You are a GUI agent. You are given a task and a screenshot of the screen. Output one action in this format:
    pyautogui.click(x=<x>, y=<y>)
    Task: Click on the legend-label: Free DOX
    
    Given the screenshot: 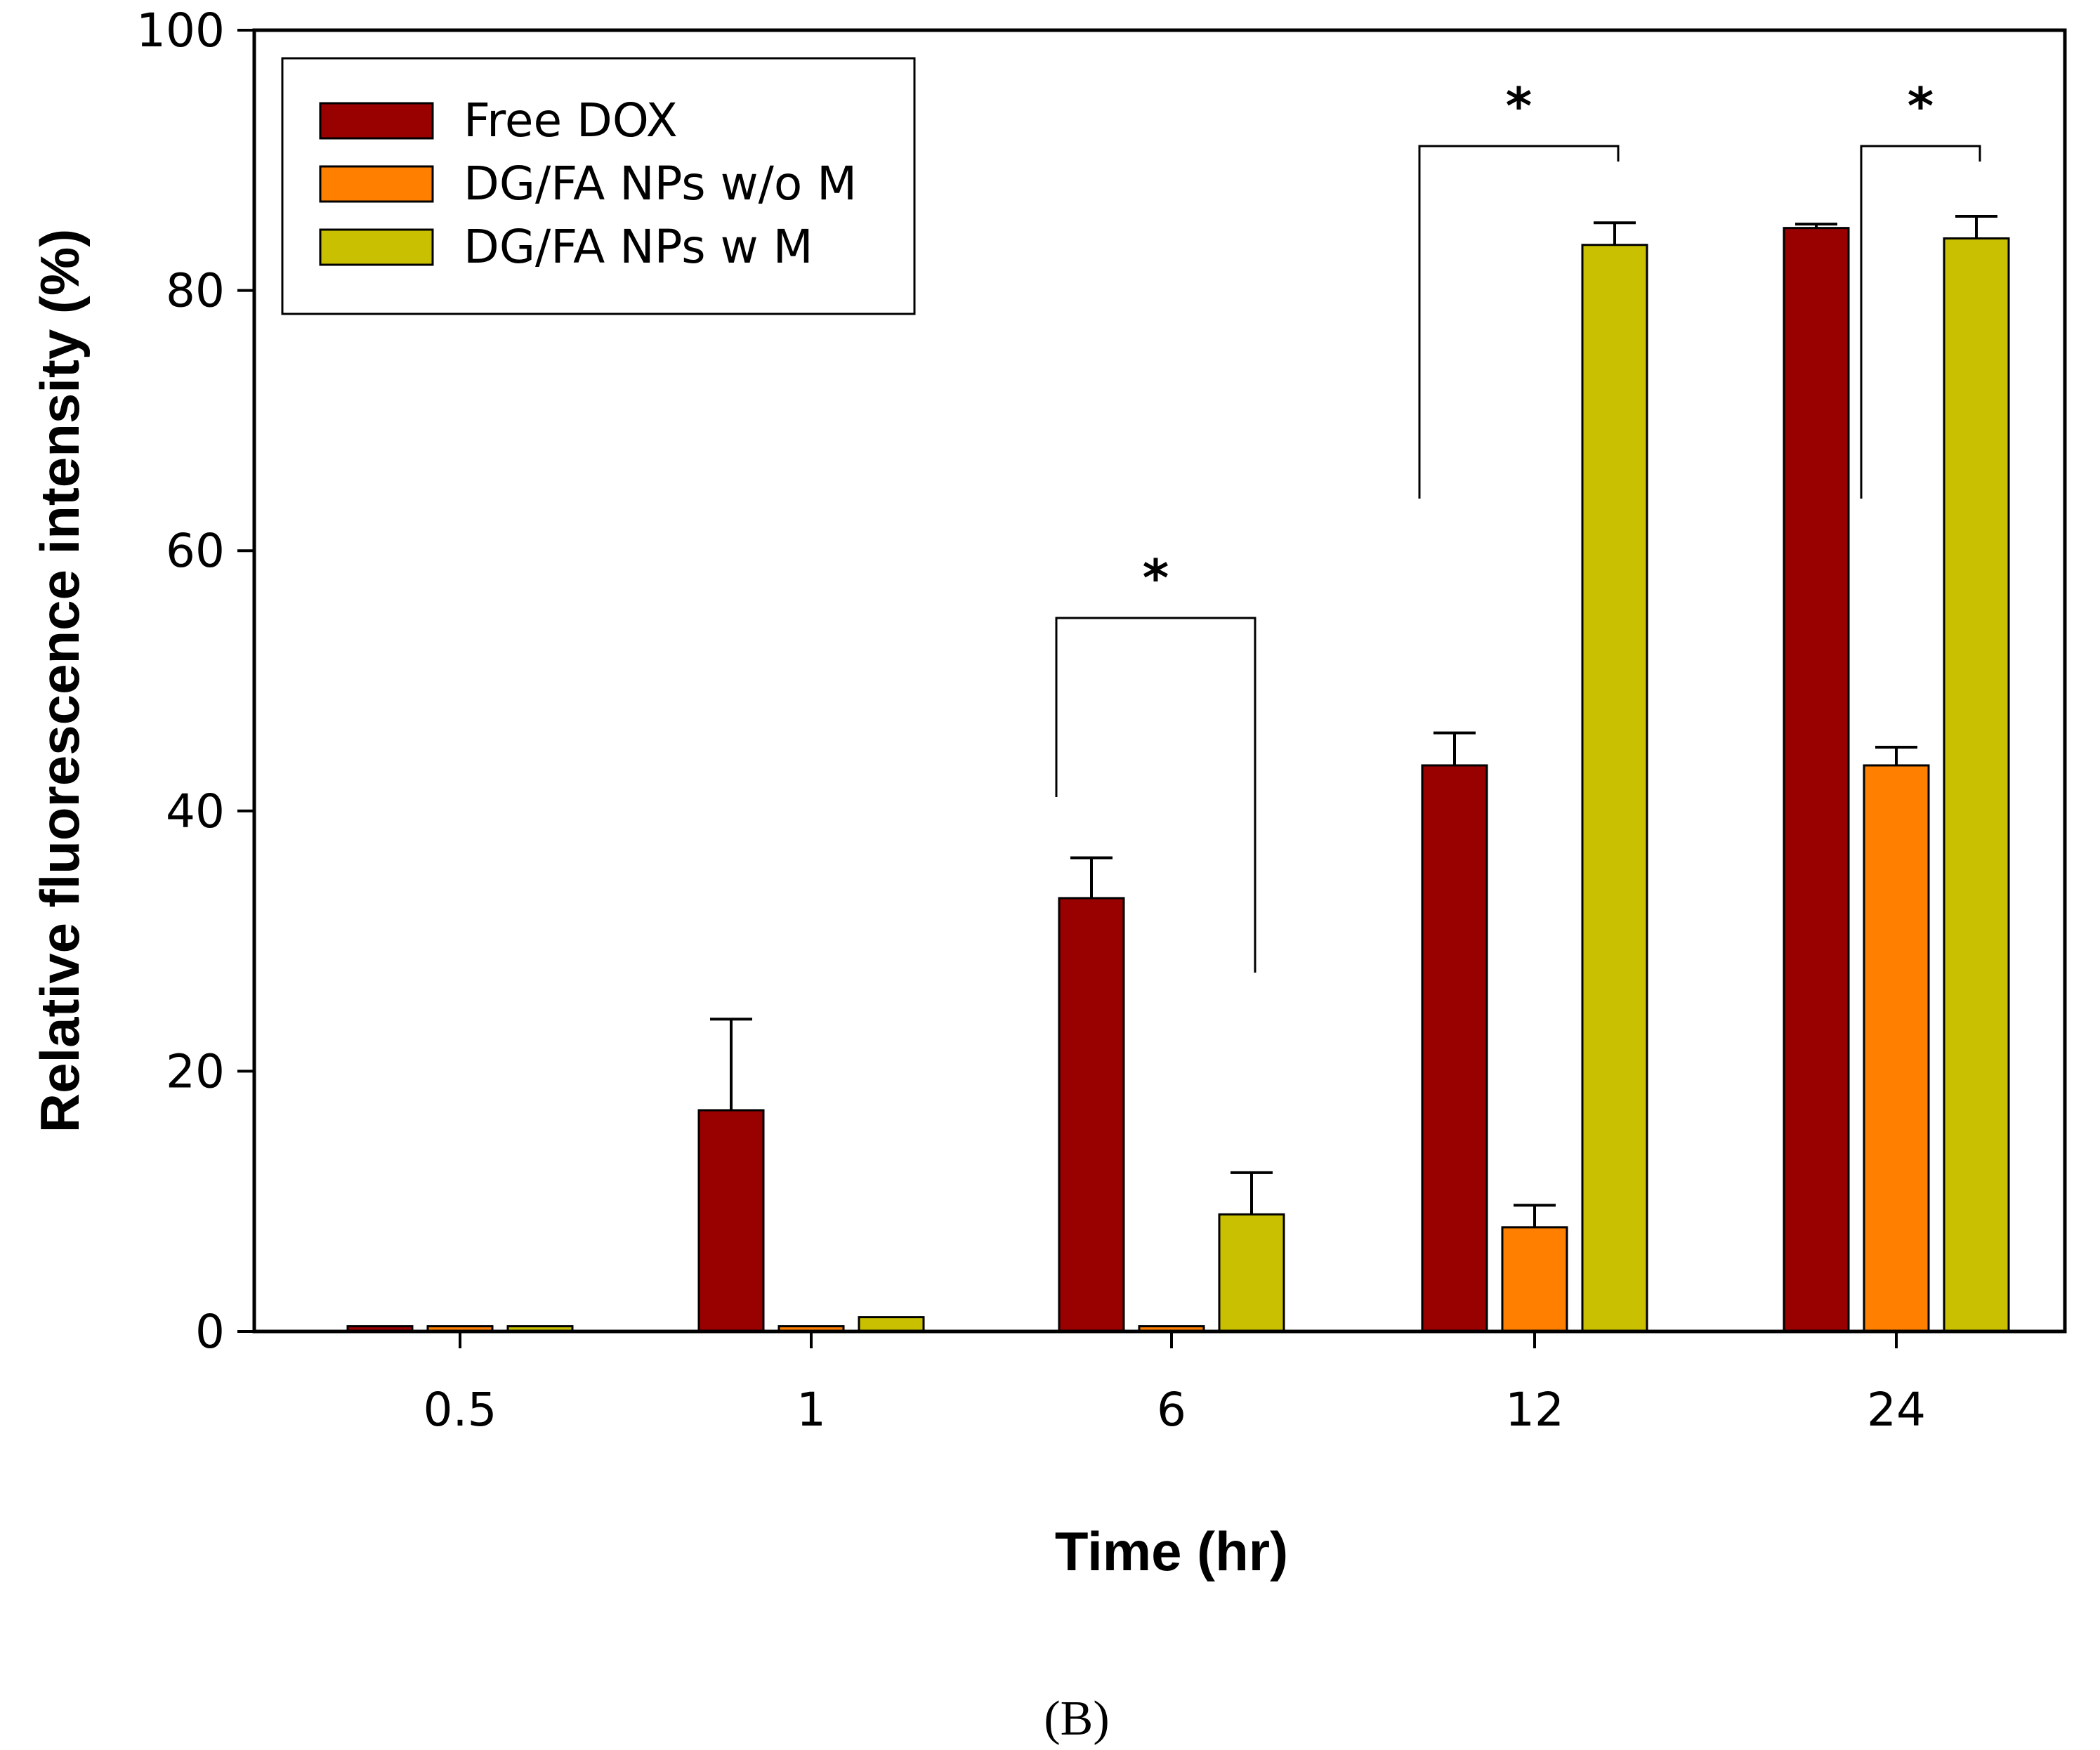 What is the action you would take?
    pyautogui.click(x=571, y=120)
    